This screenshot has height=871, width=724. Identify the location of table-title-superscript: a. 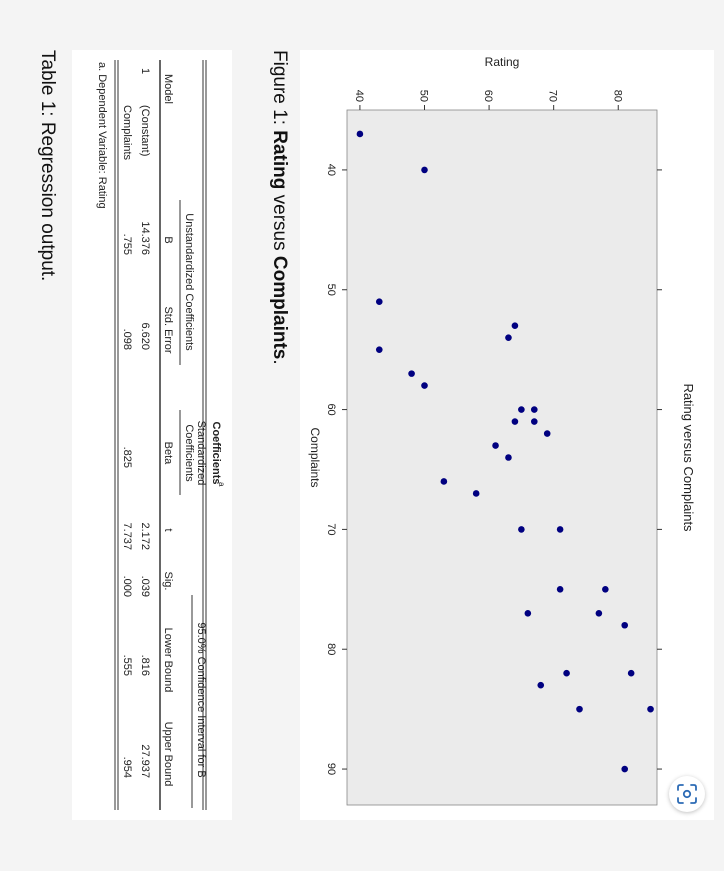
(221, 484).